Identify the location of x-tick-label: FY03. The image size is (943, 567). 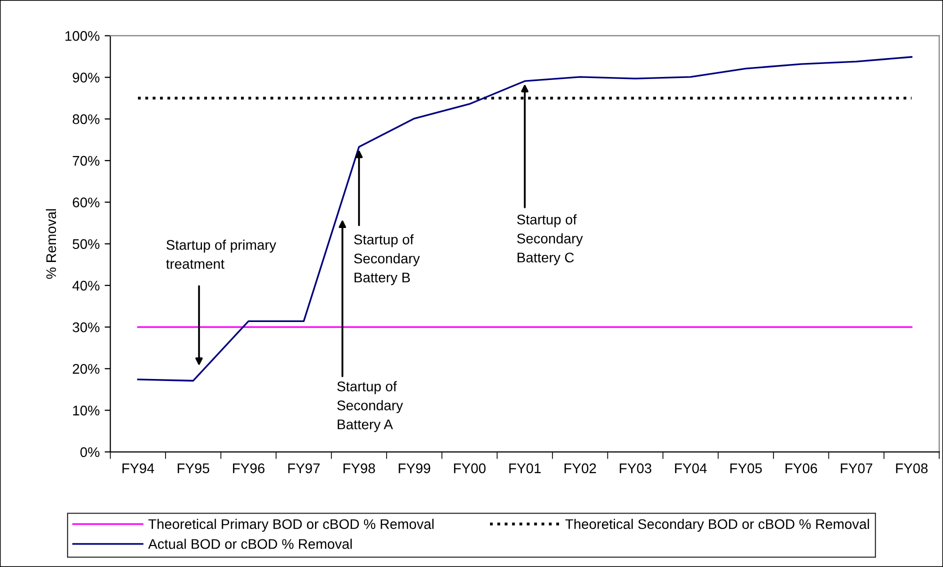
(636, 468).